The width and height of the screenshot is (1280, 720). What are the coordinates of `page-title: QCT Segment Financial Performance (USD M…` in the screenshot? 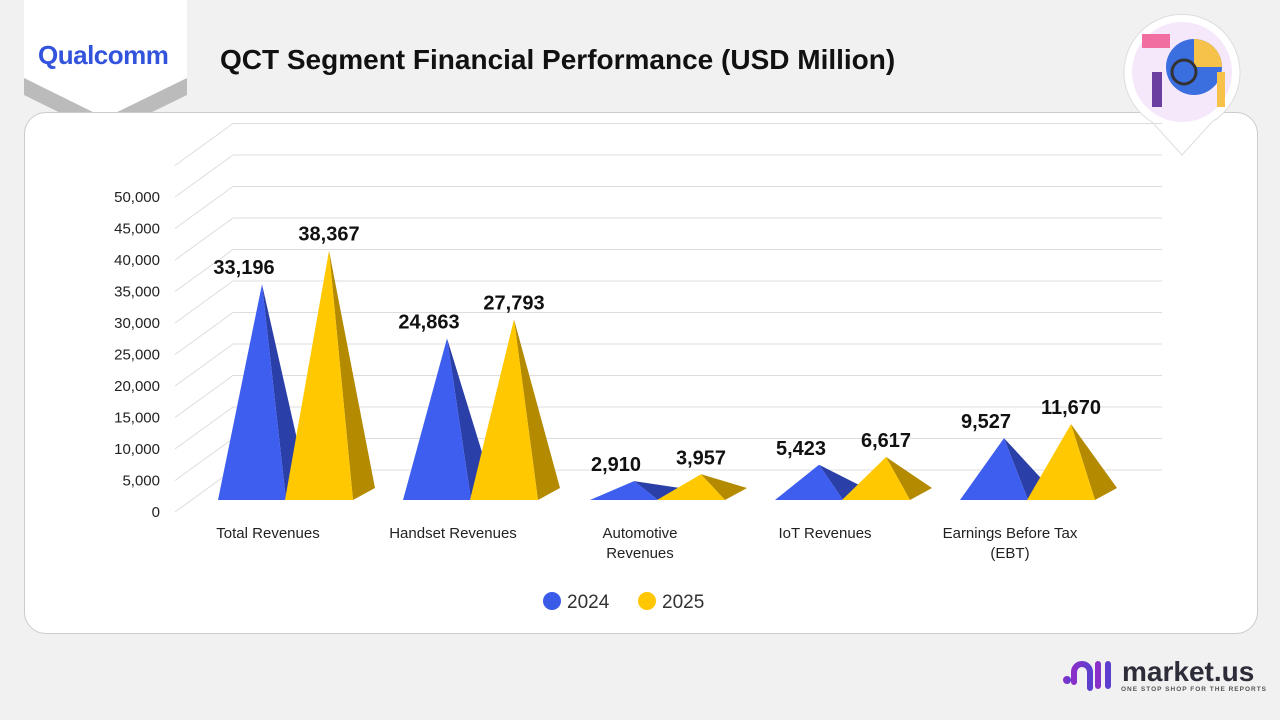 It's located at (558, 59).